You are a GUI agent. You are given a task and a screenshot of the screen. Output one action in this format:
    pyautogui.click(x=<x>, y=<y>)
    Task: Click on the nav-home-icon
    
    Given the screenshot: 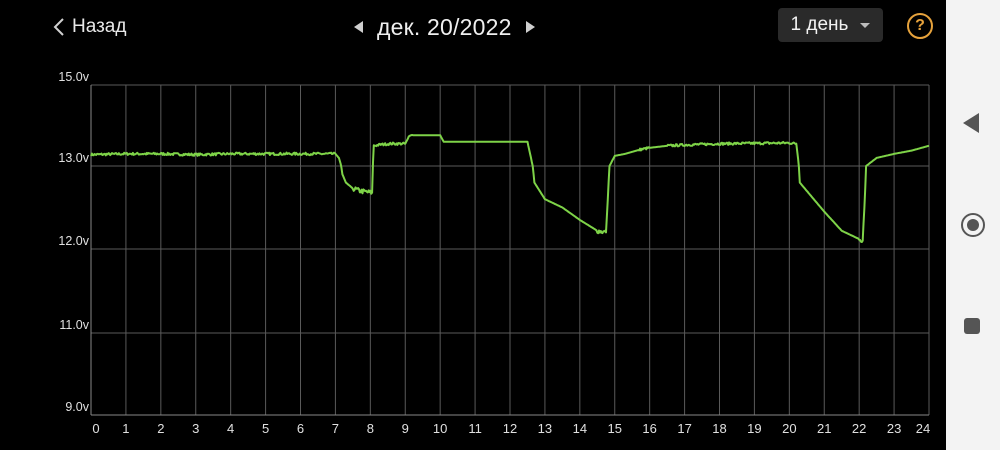 What is the action you would take?
    pyautogui.click(x=973, y=225)
    